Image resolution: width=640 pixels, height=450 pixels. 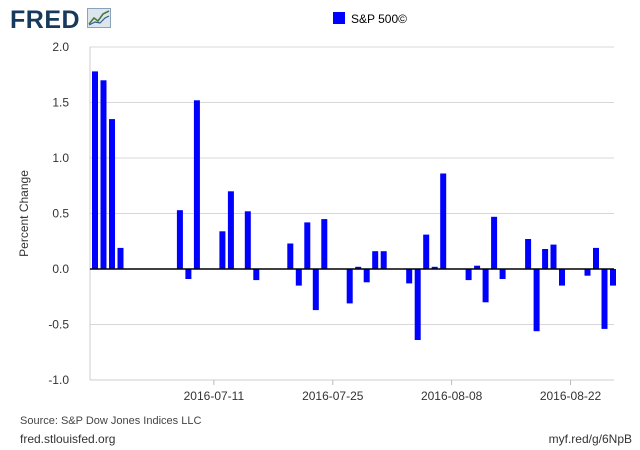 I want to click on chart-legend: S&P 500©, so click(x=370, y=19).